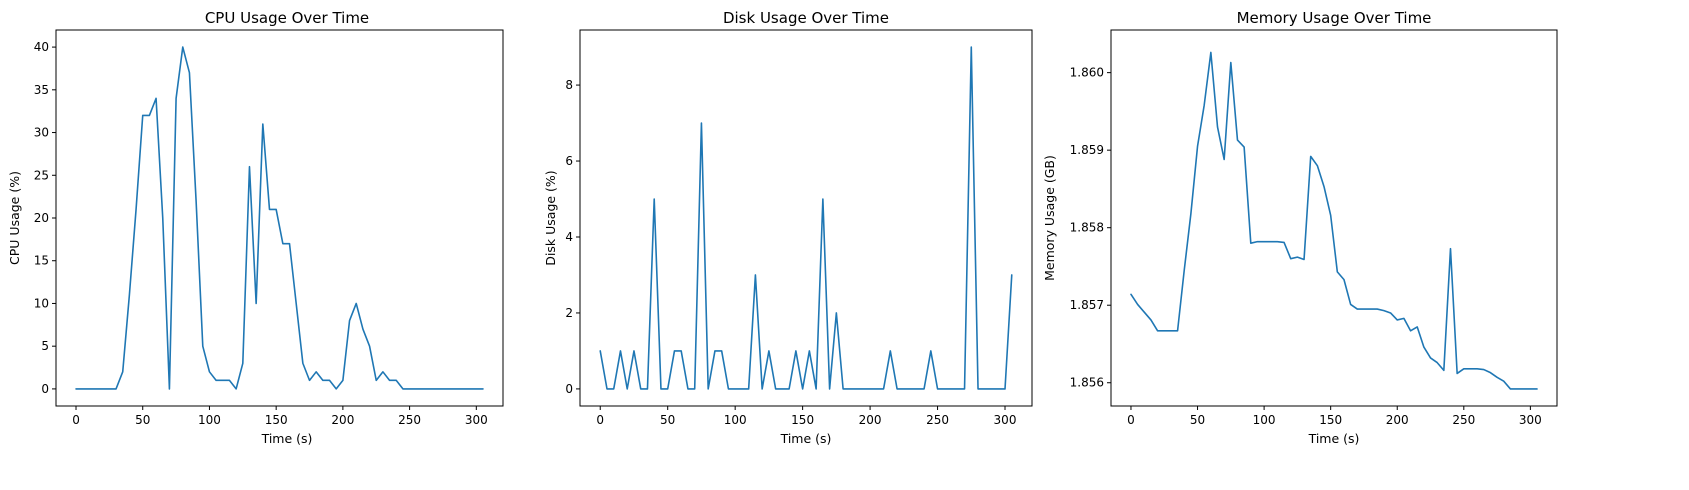 The image size is (1689, 490). What do you see at coordinates (76, 420) in the screenshot?
I see `cpu-chart-xtick-label: 0` at bounding box center [76, 420].